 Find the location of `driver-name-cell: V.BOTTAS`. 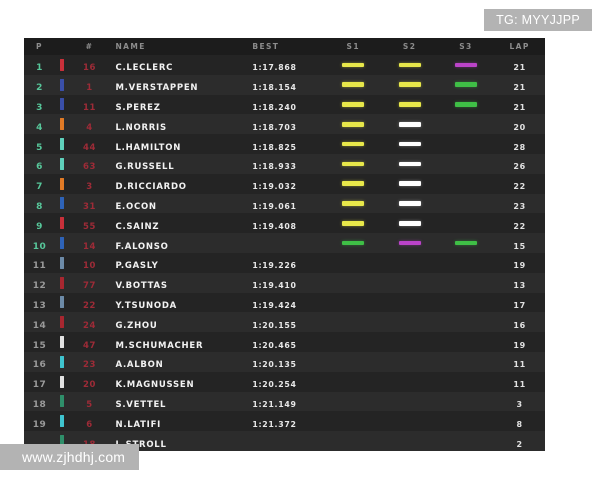

driver-name-cell: V.BOTTAS is located at coordinates (177, 282).